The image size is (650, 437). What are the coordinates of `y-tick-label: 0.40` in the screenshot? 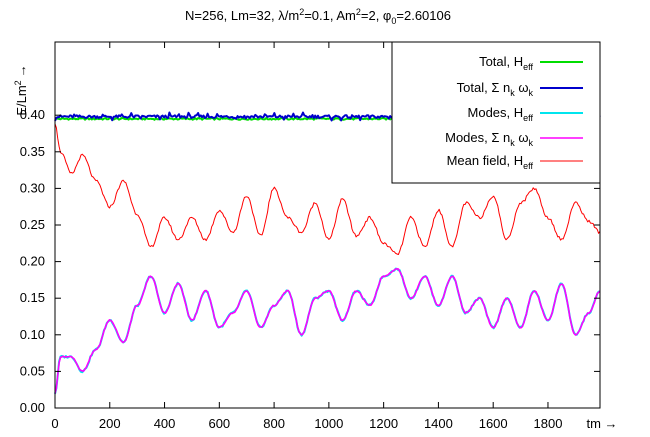 It's located at (32, 114).